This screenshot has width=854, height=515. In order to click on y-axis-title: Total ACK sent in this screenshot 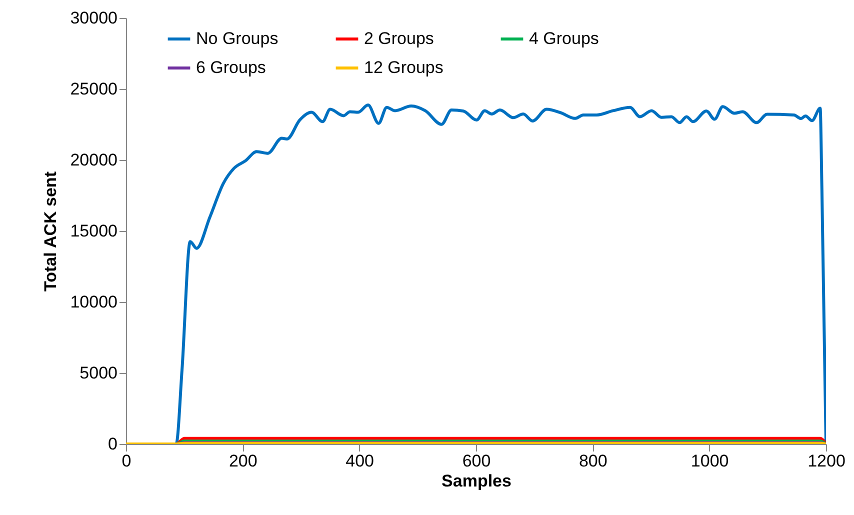, I will do `click(50, 231)`.